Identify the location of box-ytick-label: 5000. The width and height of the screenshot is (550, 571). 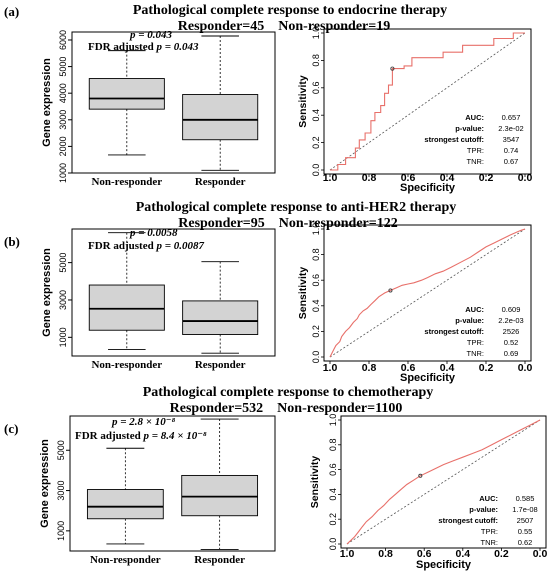
(63, 263).